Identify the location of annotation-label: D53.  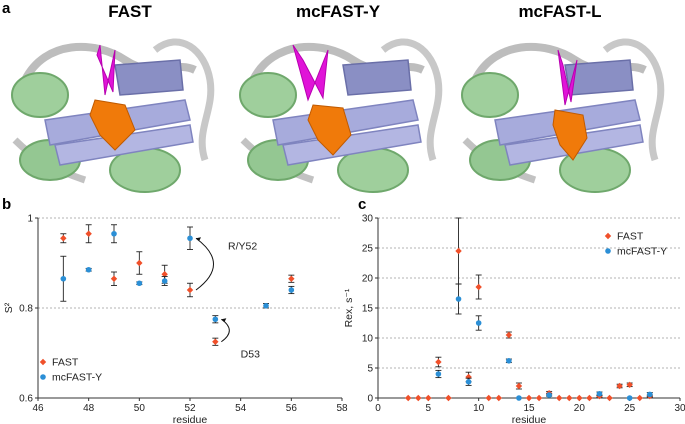
(250, 355).